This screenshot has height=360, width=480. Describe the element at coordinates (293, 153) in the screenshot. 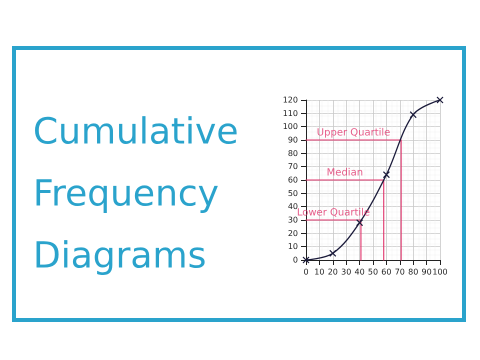

I see `y-tick-label: 80` at that location.